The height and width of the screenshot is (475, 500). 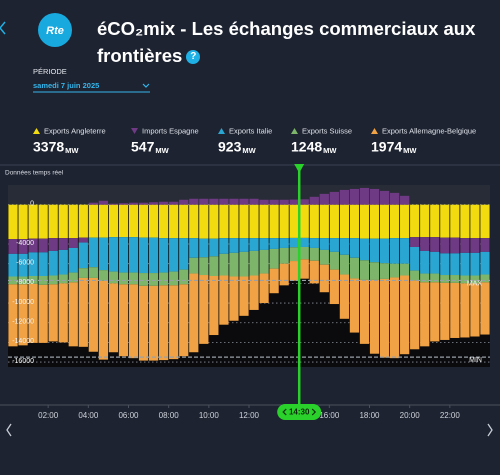 I want to click on x-tick-label: 20:00, so click(x=410, y=415).